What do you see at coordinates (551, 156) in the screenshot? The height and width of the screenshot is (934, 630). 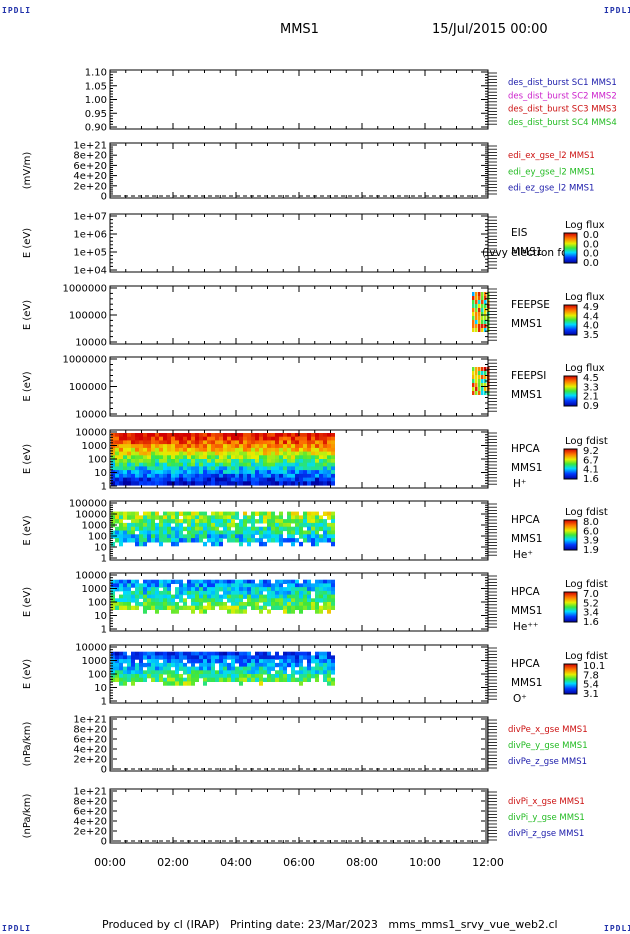 I see `legend-entry: edi_ex_gse_l2 MMS1` at bounding box center [551, 156].